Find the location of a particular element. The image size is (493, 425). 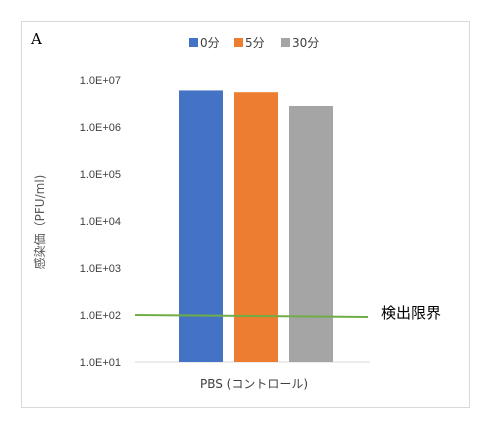

y-tick-label: 1.0E+01 is located at coordinates (100, 363).